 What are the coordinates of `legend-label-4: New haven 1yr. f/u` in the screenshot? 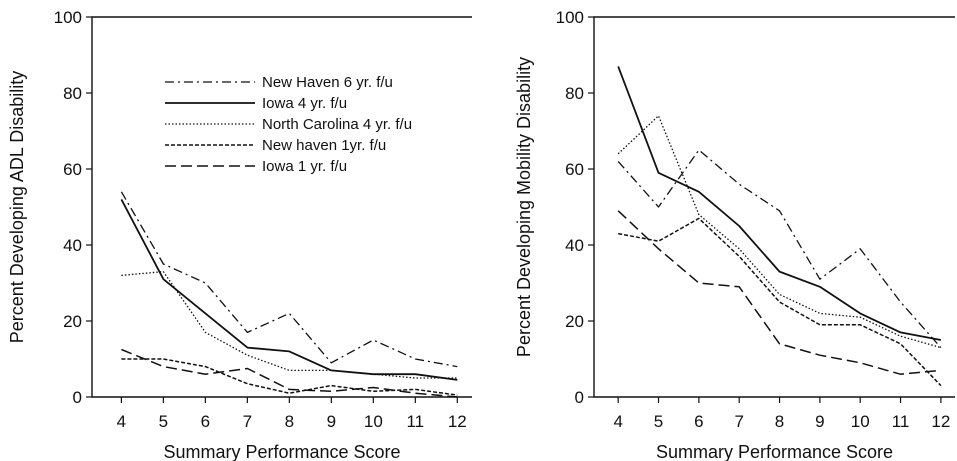 It's located at (324, 145).